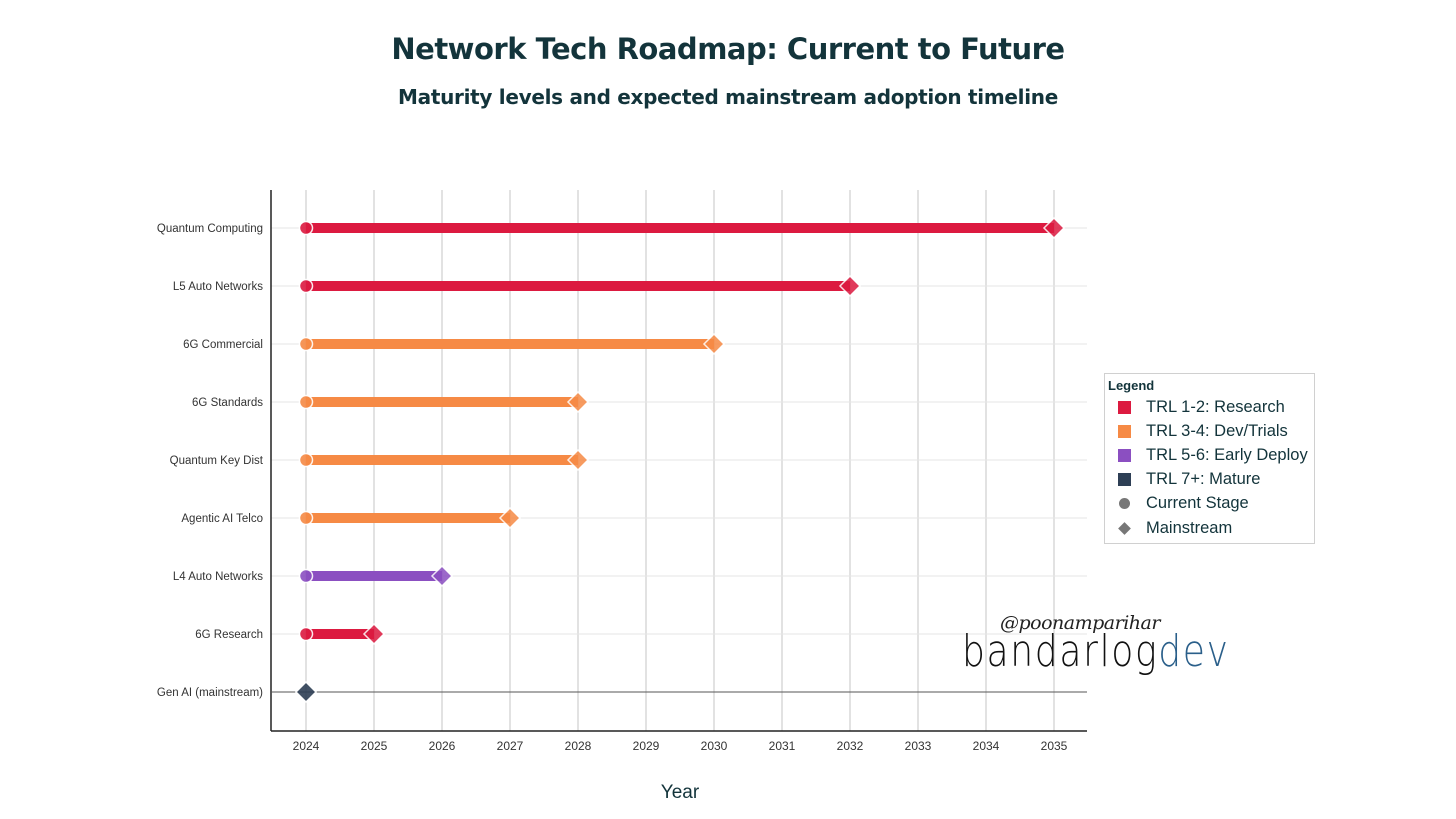 The image size is (1456, 819). What do you see at coordinates (210, 229) in the screenshot?
I see `y-tick-label: Quantum Computing` at bounding box center [210, 229].